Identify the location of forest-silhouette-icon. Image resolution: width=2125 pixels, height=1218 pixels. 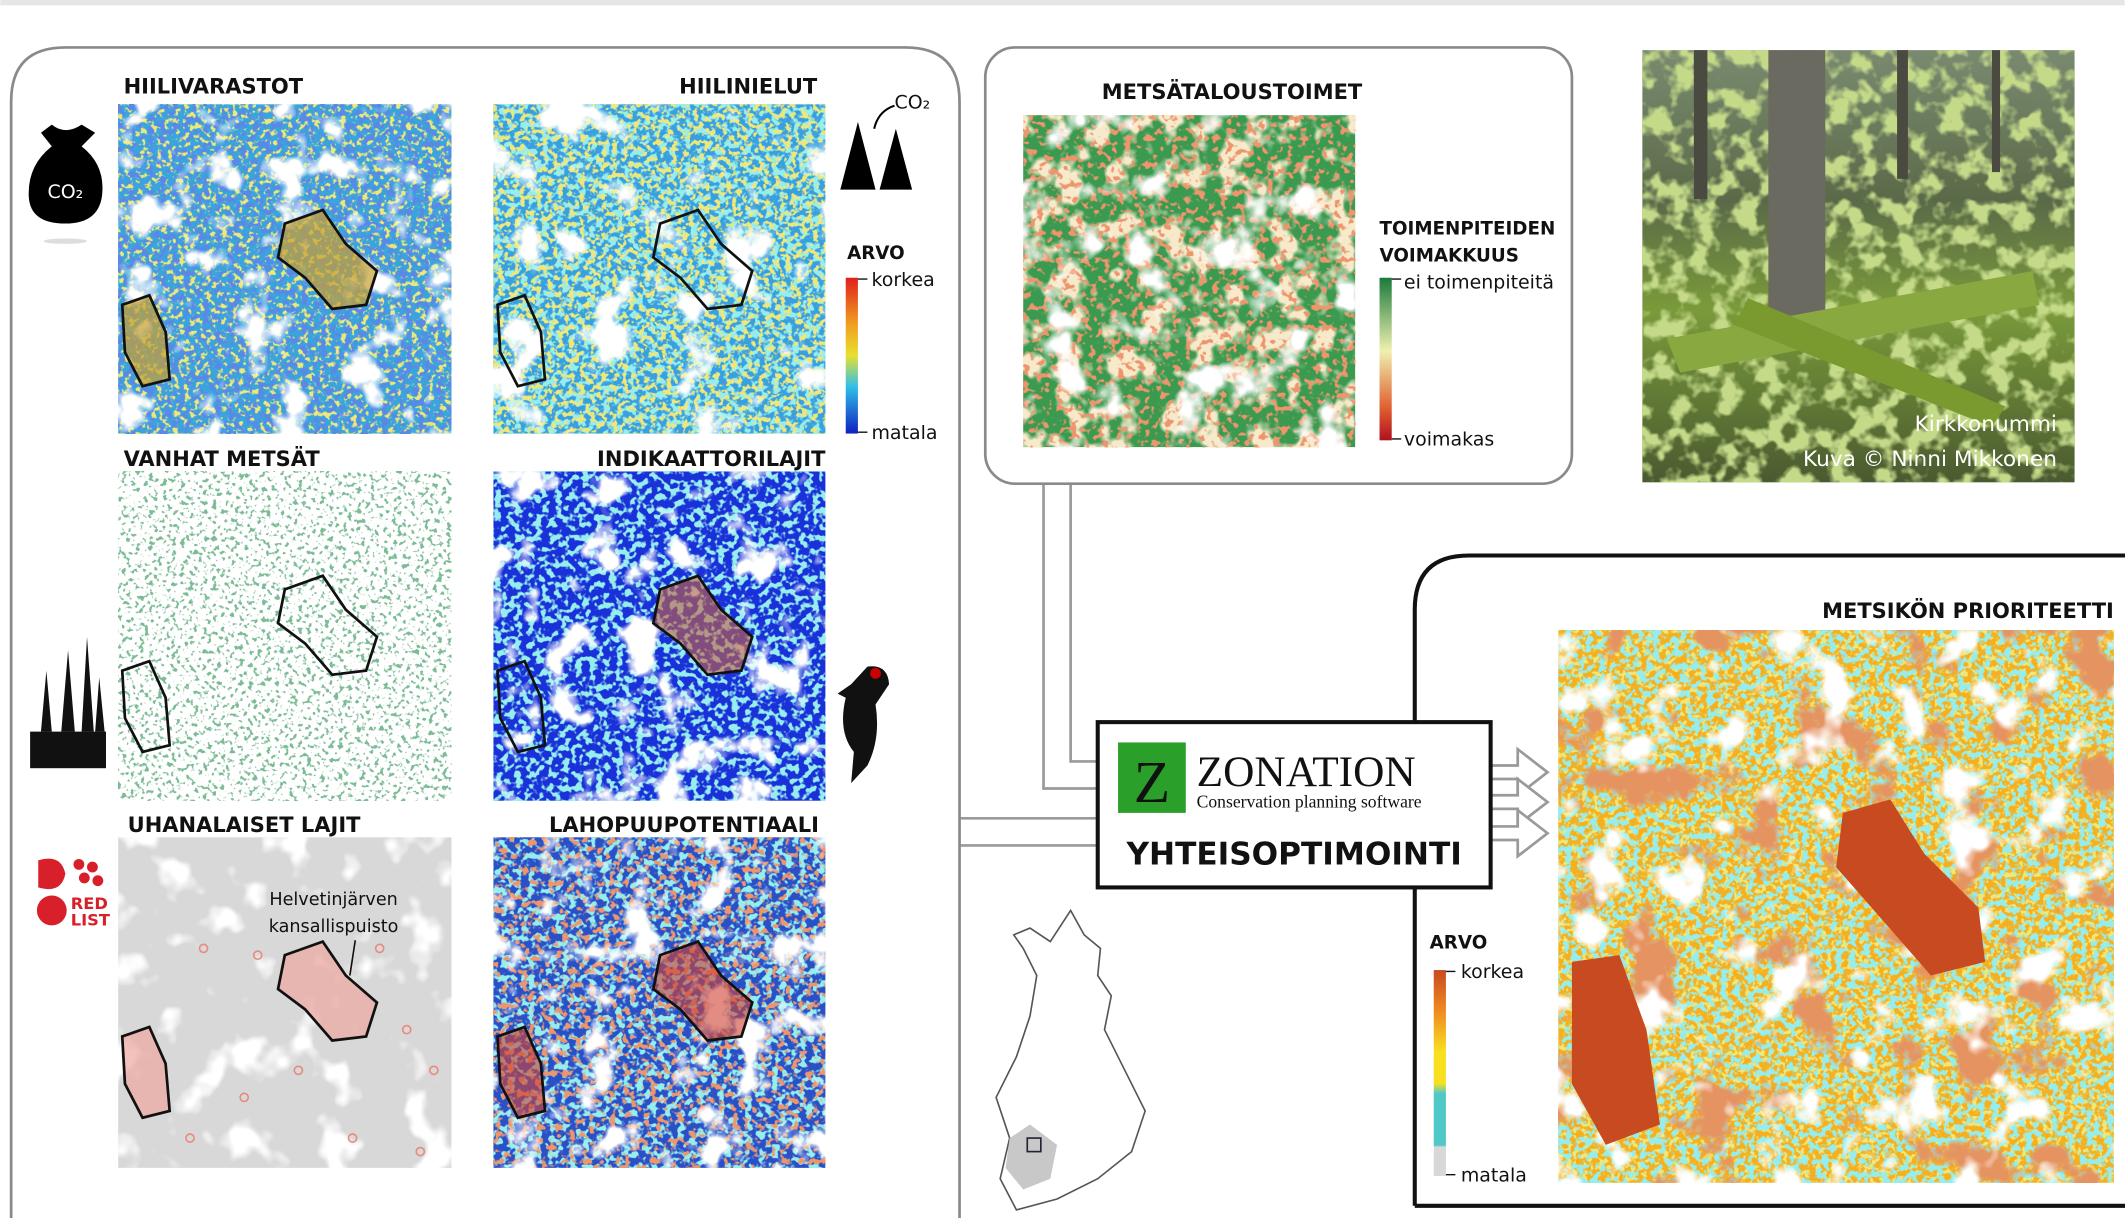
(68, 702).